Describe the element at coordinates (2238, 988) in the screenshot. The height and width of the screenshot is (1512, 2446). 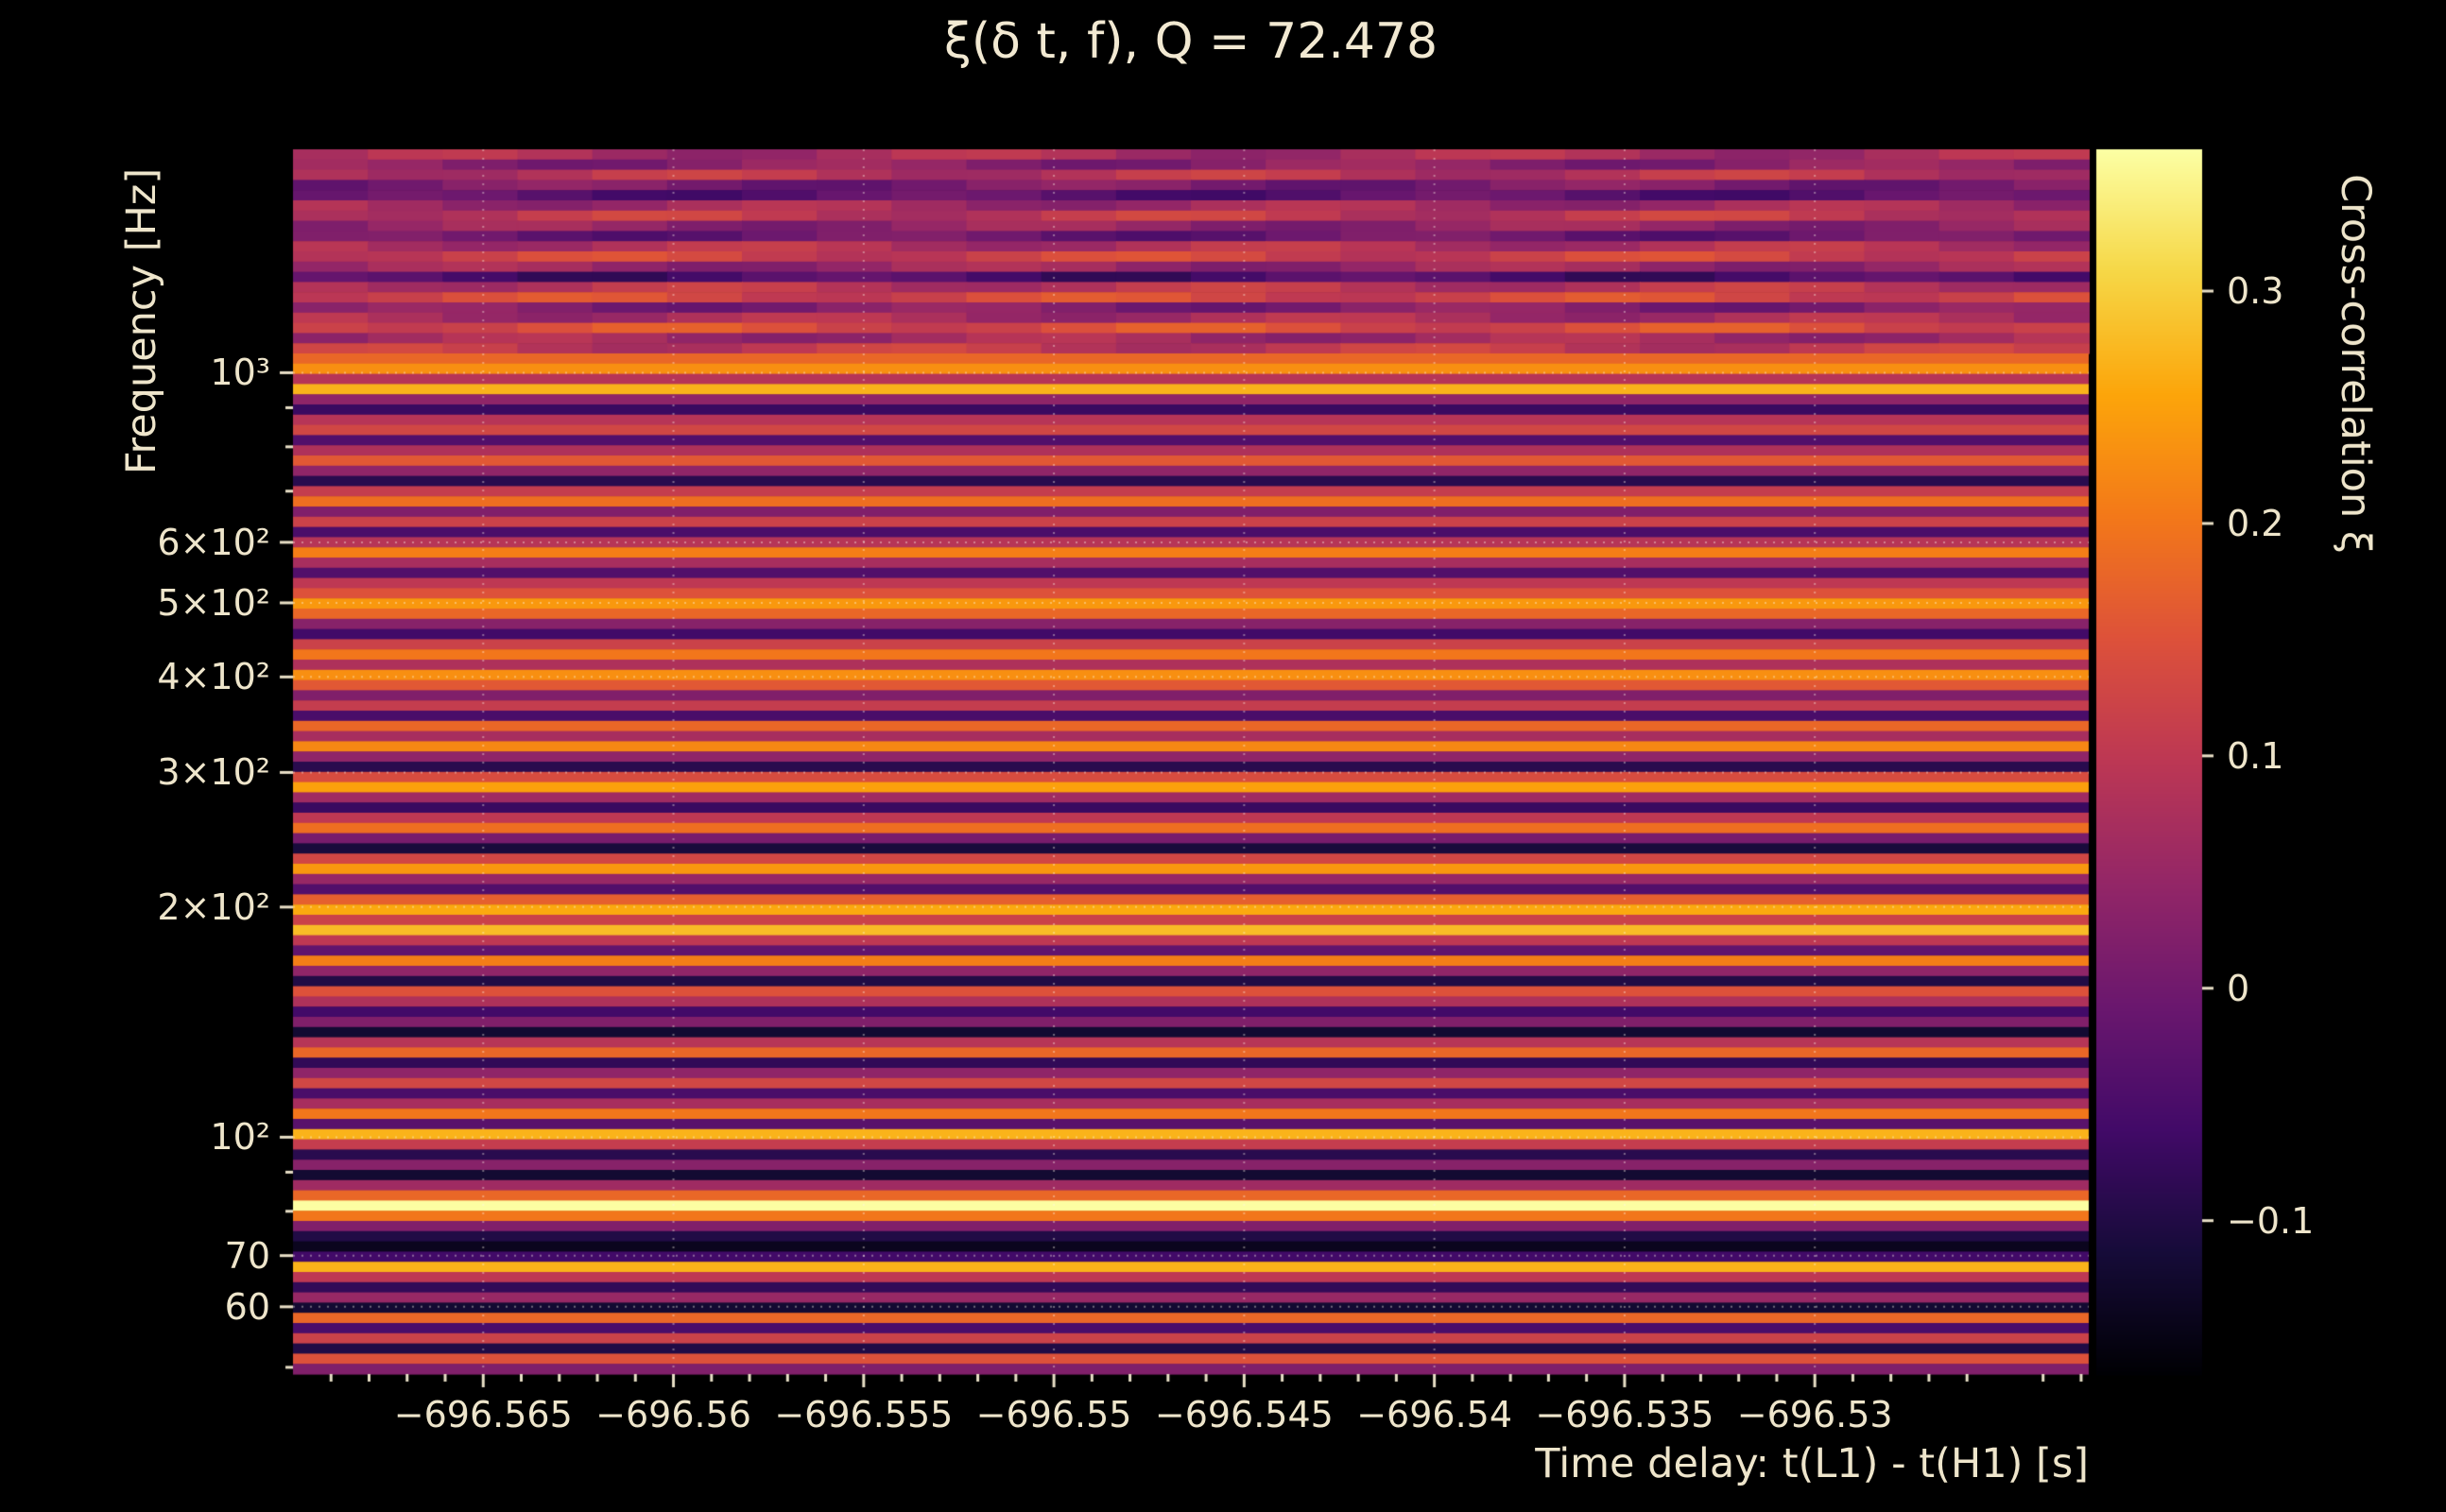
I see `colorbar-tick-label: 0` at that location.